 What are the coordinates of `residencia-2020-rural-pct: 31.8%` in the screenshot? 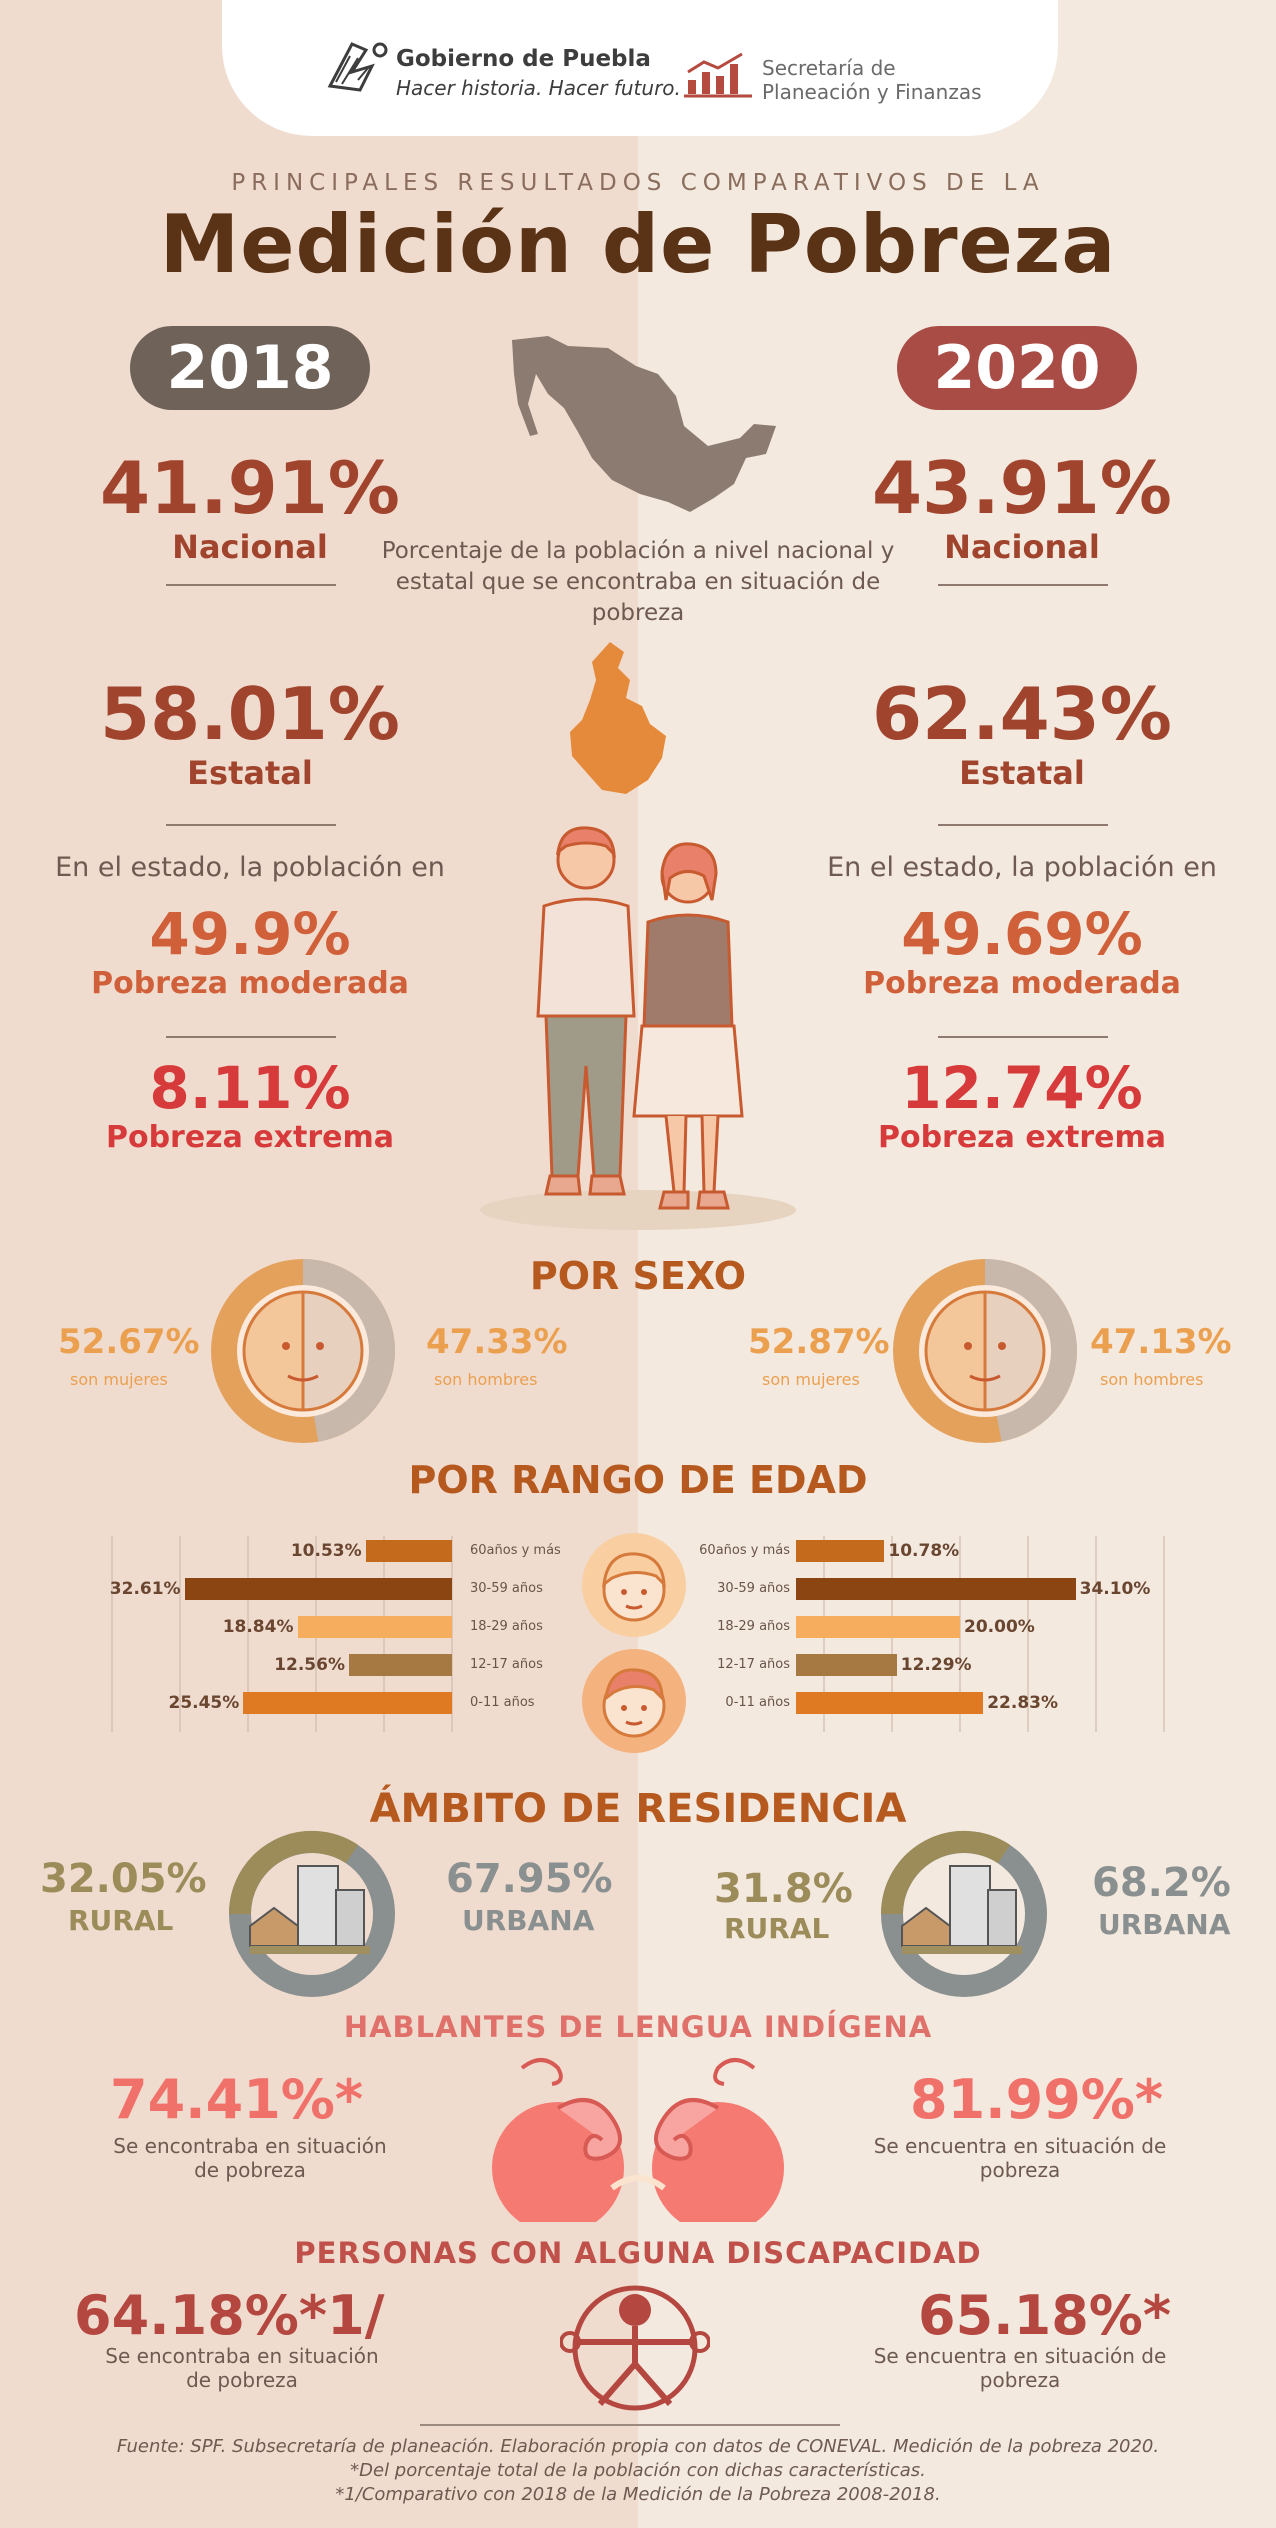 It's located at (783, 1889).